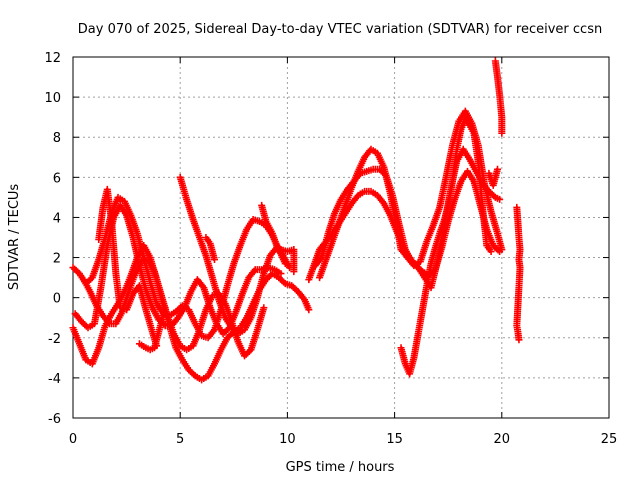 This screenshot has height=485, width=640. Describe the element at coordinates (57, 178) in the screenshot. I see `y-tick-label: 6` at that location.